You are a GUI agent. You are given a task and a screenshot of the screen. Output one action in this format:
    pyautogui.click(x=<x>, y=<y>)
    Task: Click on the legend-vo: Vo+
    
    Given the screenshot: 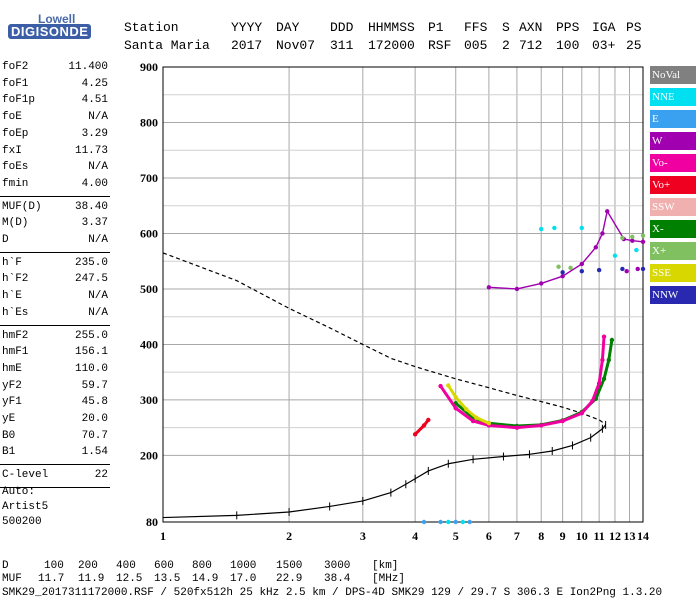 What is the action you would take?
    pyautogui.click(x=673, y=185)
    